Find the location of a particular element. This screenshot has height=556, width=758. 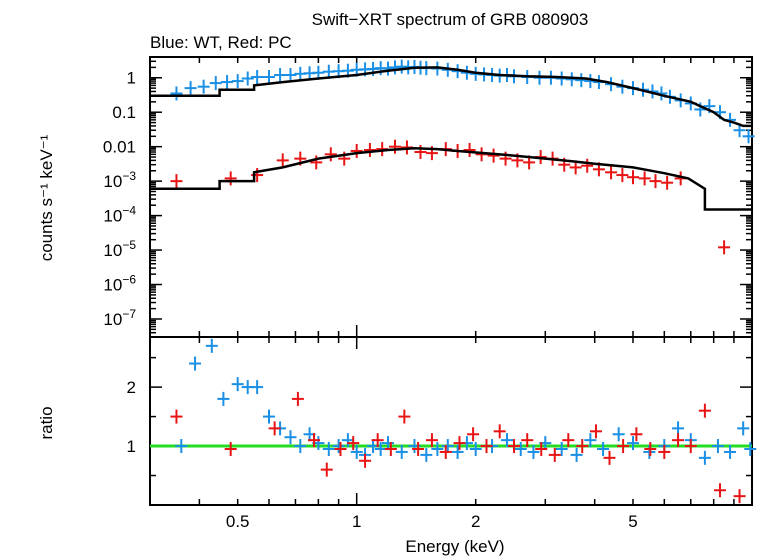

x-tick-label: 5 is located at coordinates (632, 521).